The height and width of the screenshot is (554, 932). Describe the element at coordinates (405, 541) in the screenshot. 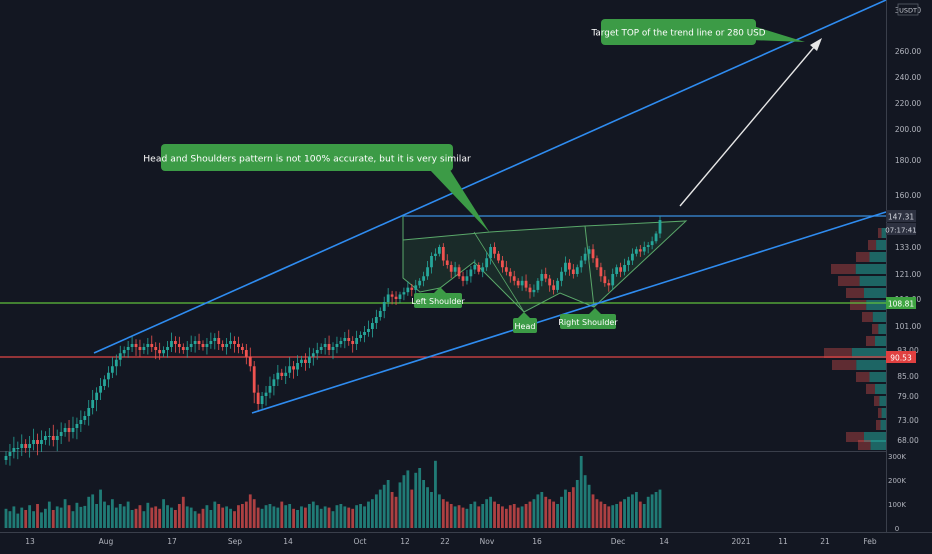

I see `time-tick-label: 12` at that location.